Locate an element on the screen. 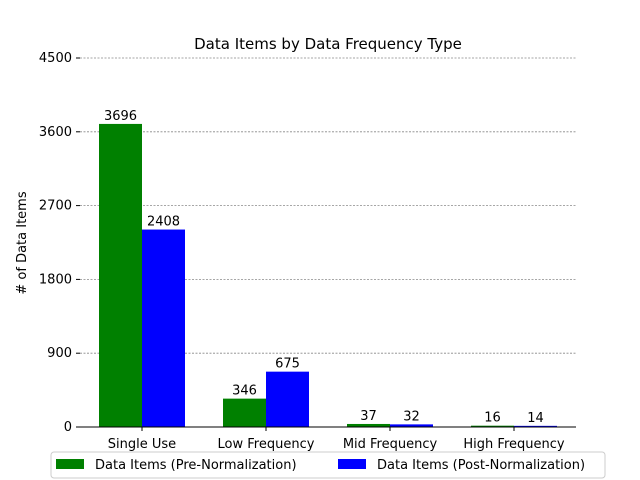 The height and width of the screenshot is (480, 640). x-tick-label: Mid Frequency is located at coordinates (390, 444).